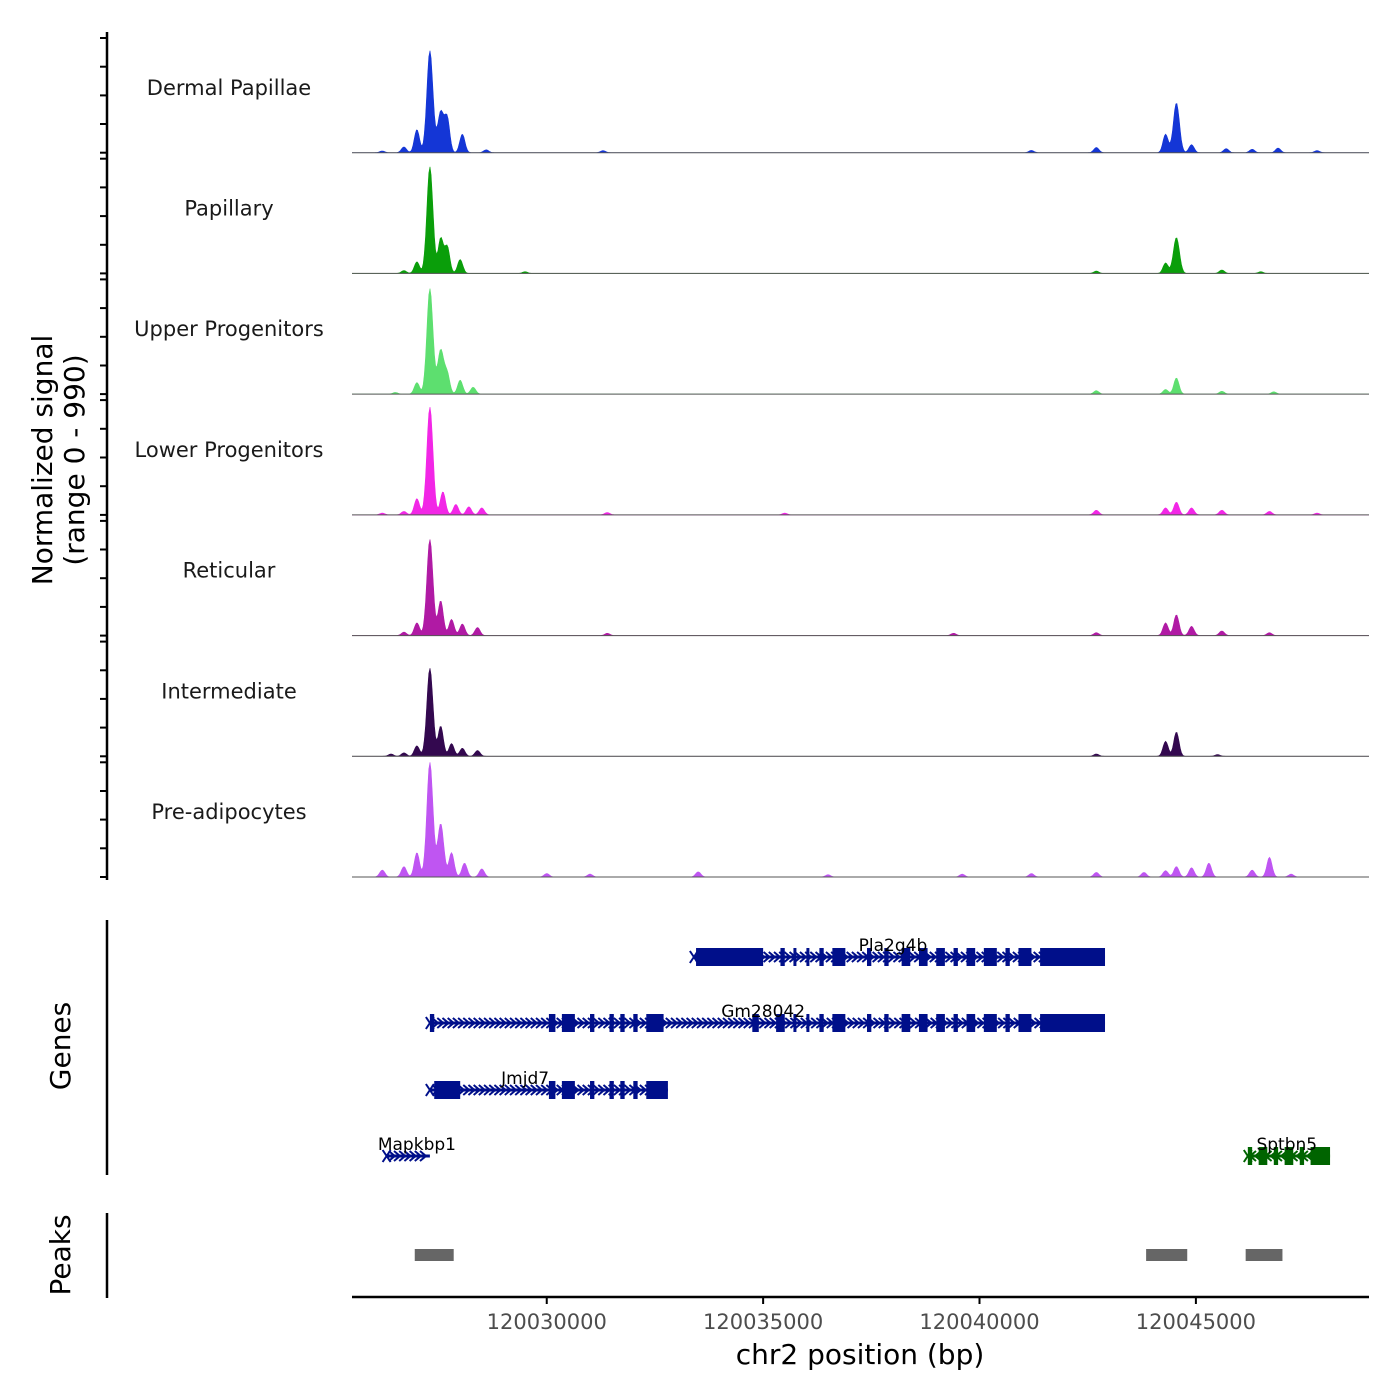 The image size is (1400, 1400). Describe the element at coordinates (860, 1354) in the screenshot. I see `x-axis-title: chr2 position (bp)` at that location.